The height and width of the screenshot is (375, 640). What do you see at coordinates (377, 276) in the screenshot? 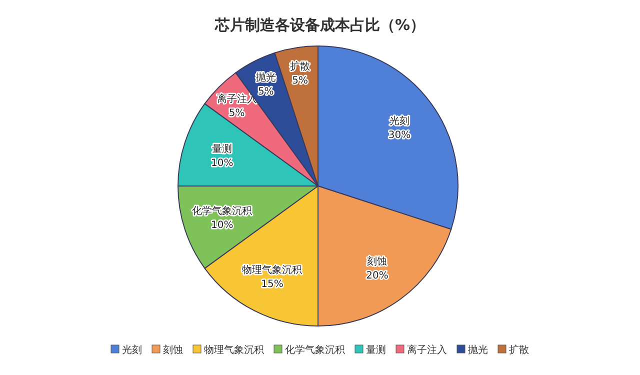
I see `data-label: 20%` at bounding box center [377, 276].